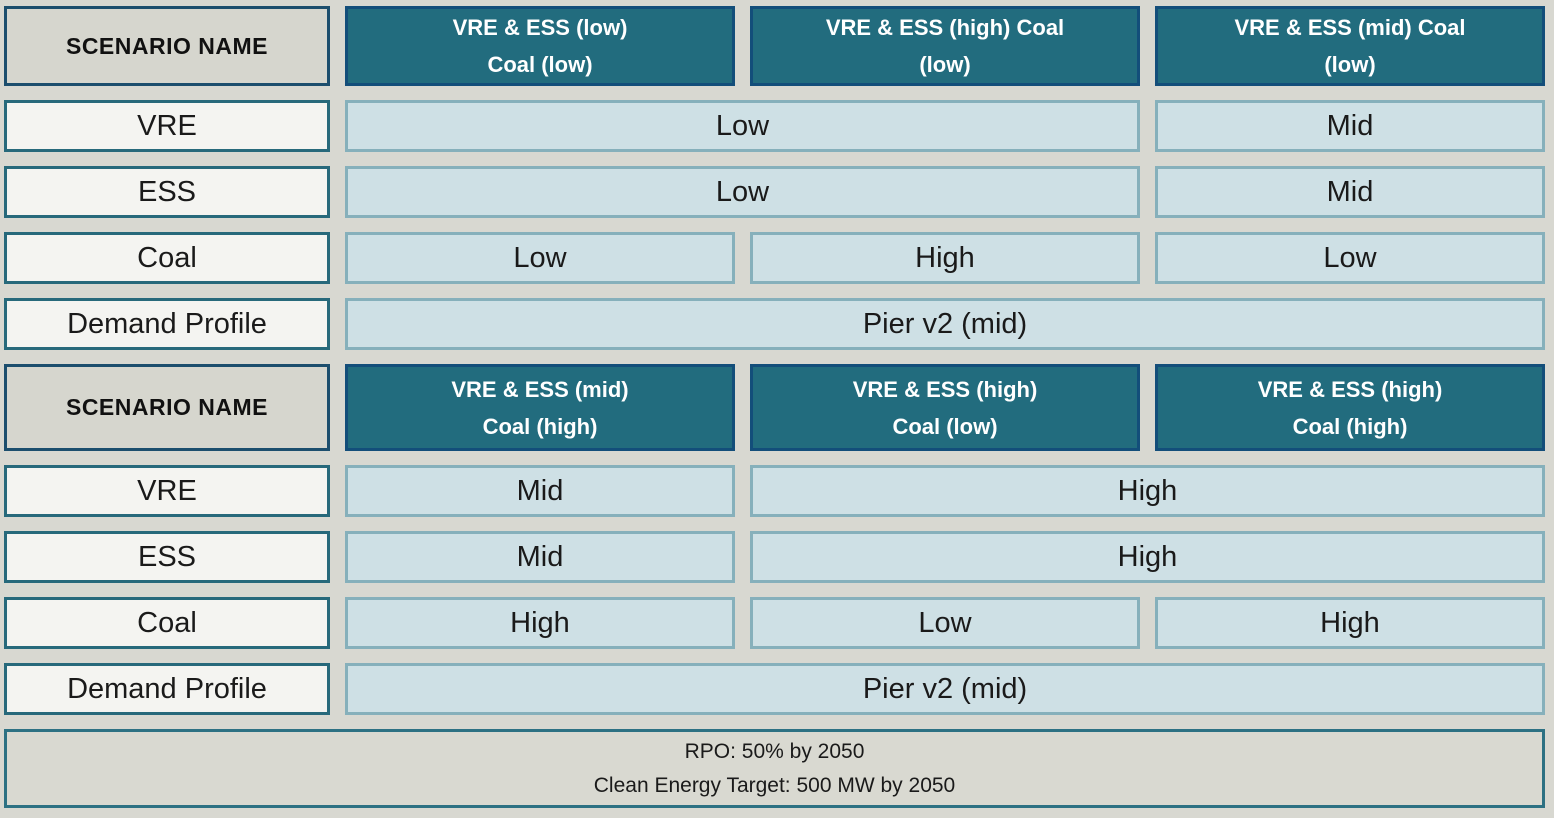  Describe the element at coordinates (1350, 27) in the screenshot. I see `header-line: VRE & ESS (mid) Coal` at that location.